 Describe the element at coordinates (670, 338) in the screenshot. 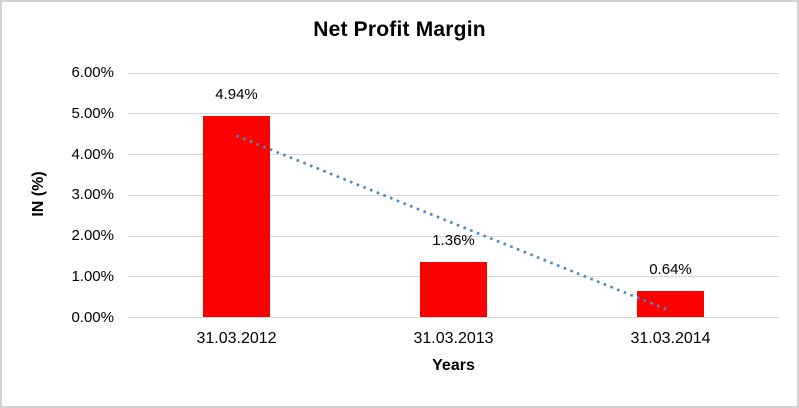

I see `x-axis-tick-label: 31.03.2014` at that location.